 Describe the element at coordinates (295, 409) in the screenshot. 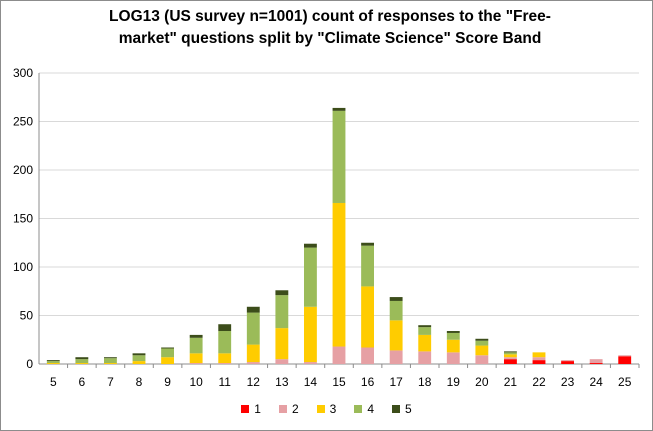

I see `legend-label-2: 2` at that location.